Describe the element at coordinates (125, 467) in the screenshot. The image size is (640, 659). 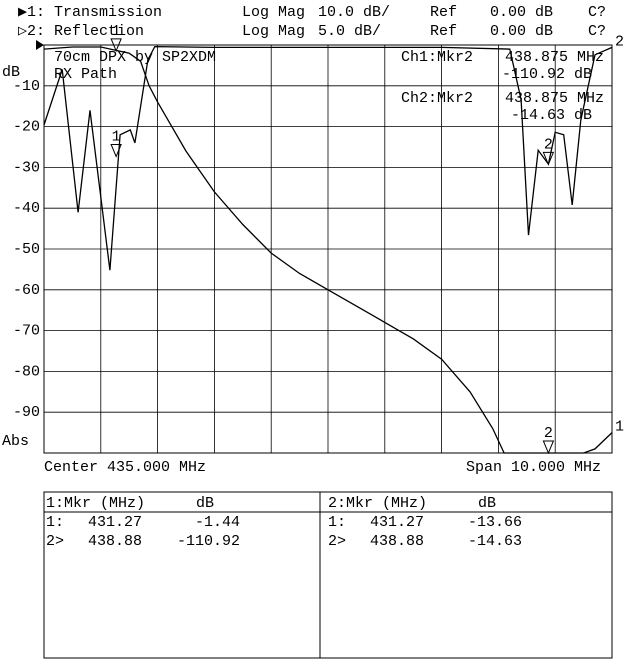
I see `center-label: Center 435.000 MHz` at that location.